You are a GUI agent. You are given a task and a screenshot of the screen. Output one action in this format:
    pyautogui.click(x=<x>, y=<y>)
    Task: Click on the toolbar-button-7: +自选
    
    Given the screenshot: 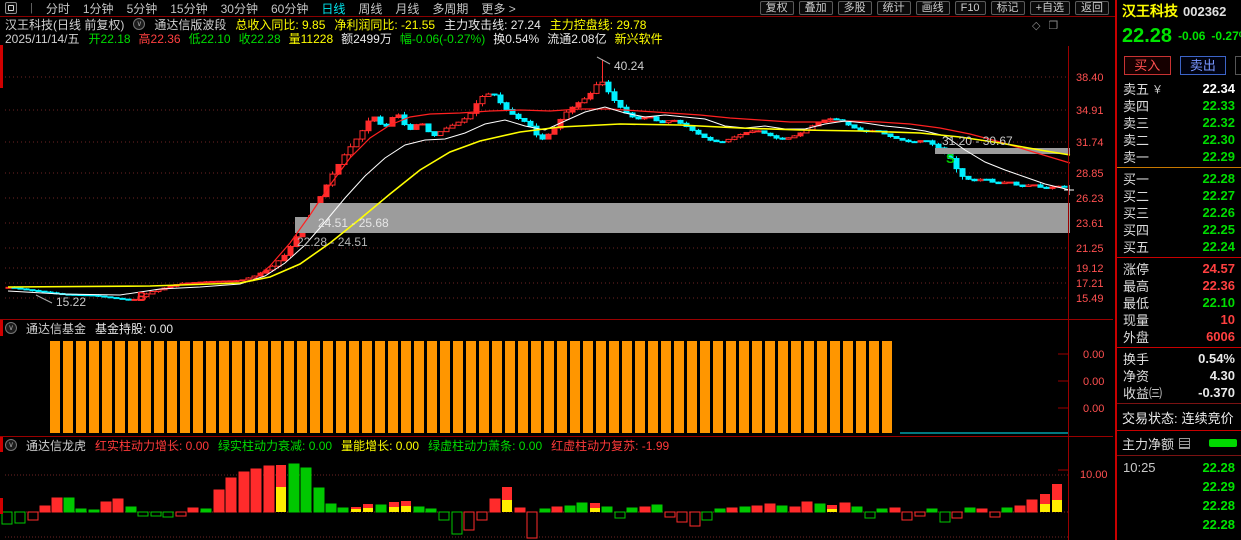 What is the action you would take?
    pyautogui.click(x=1049, y=8)
    